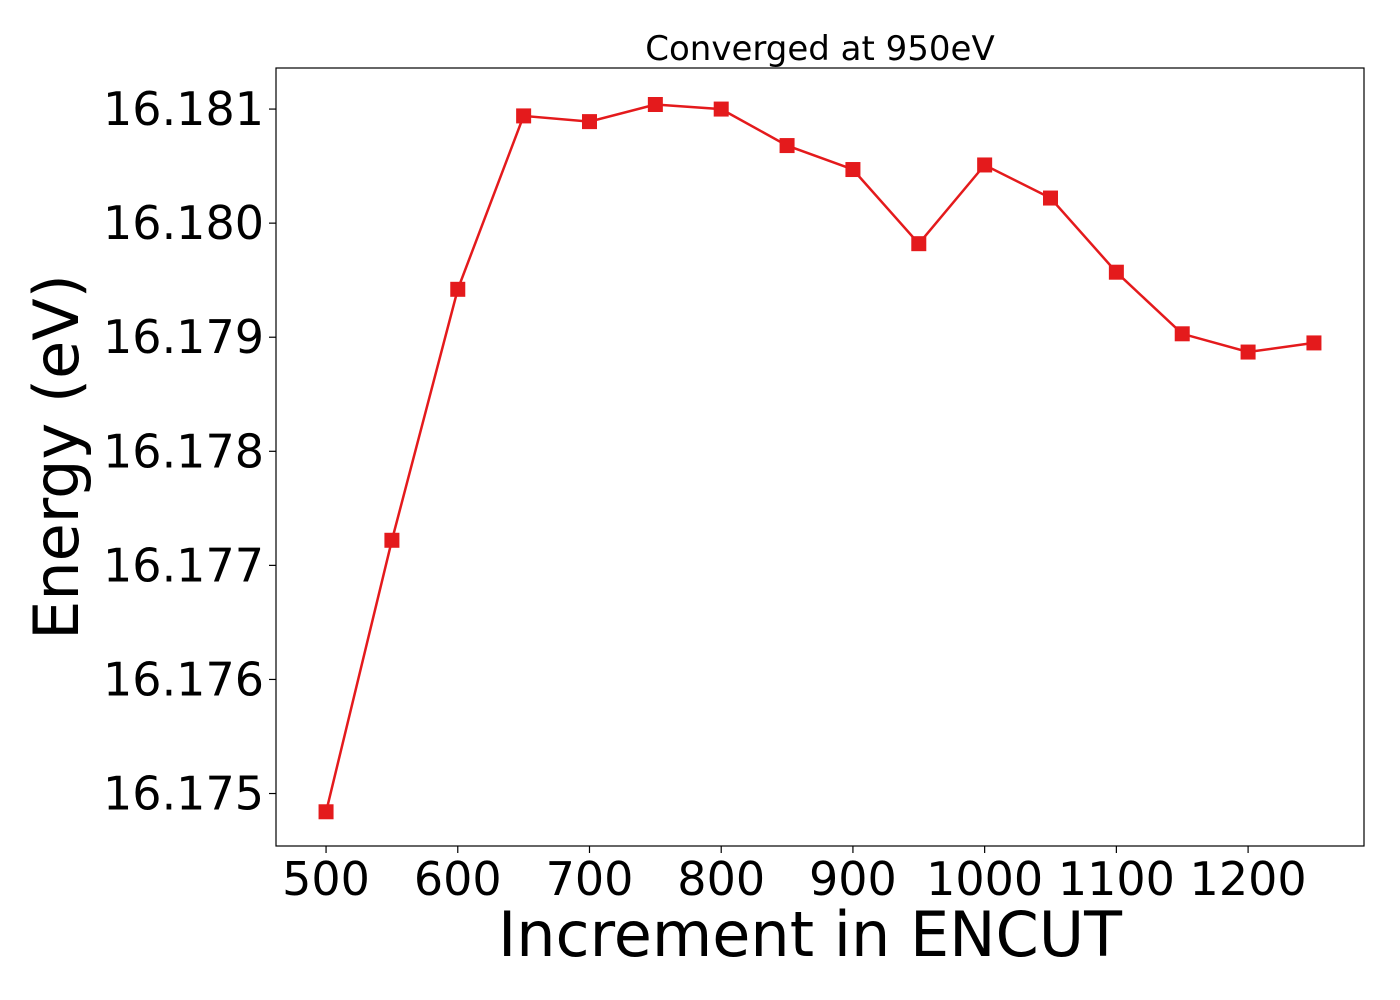  Describe the element at coordinates (794, 876) in the screenshot. I see `x-axis: 500 600 700 800 900 1000 1100 1200` at that location.